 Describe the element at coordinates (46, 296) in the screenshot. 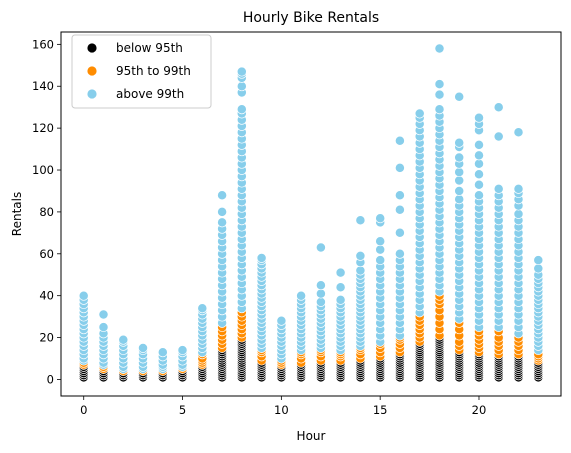

I see `y-tick-label: 40` at that location.